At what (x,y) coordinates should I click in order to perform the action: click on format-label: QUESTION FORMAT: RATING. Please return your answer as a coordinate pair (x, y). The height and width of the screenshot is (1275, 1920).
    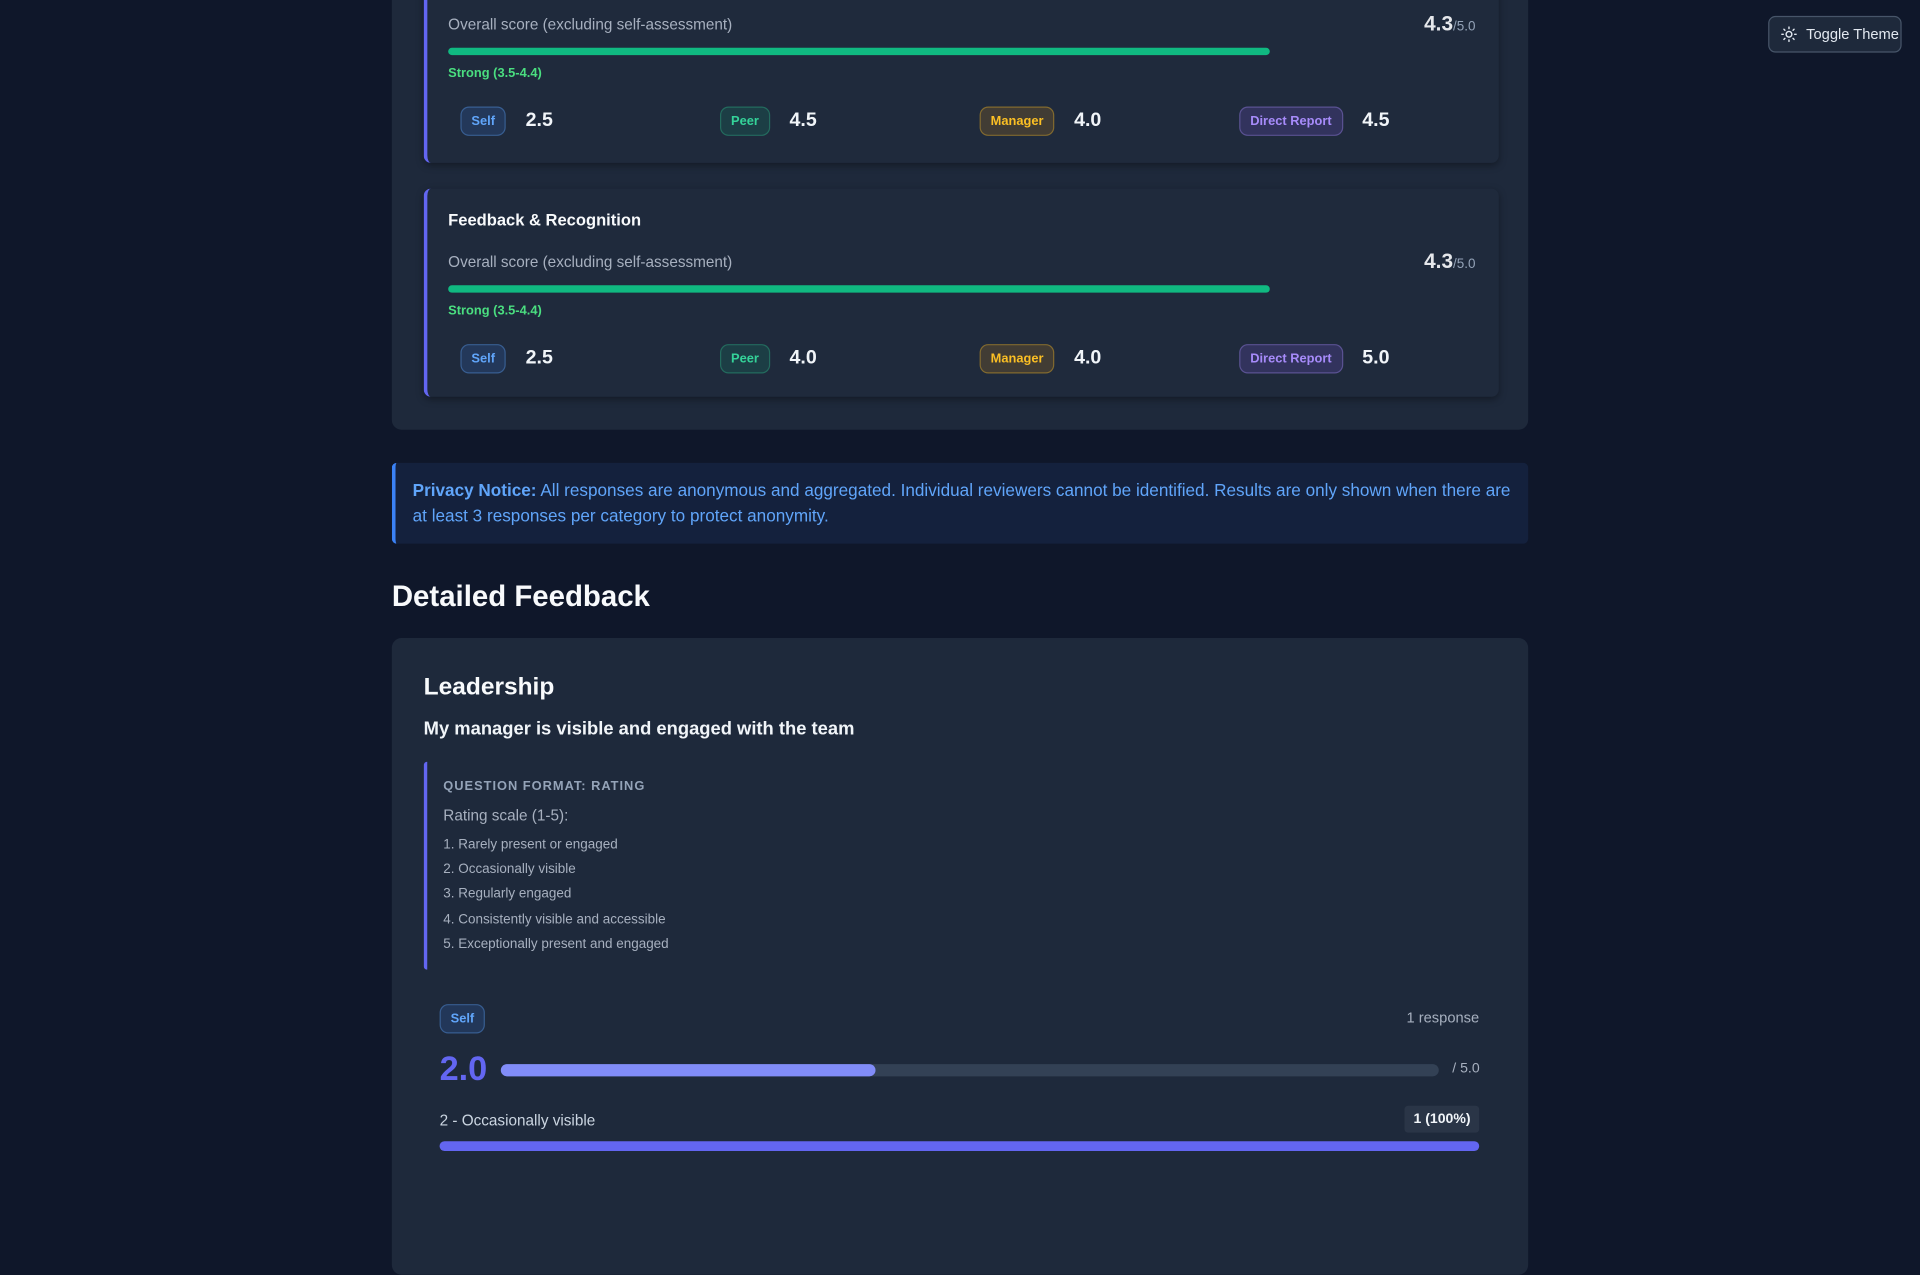
    Looking at the image, I should click on (544, 786).